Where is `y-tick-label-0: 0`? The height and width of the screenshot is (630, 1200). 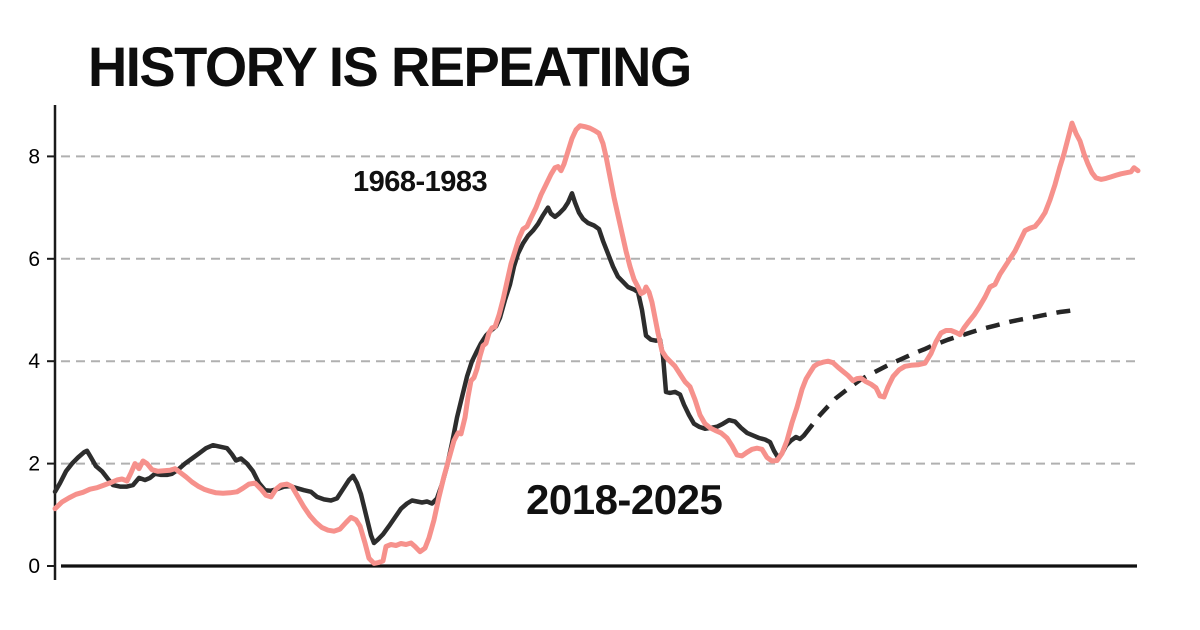 y-tick-label-0: 0 is located at coordinates (34, 566).